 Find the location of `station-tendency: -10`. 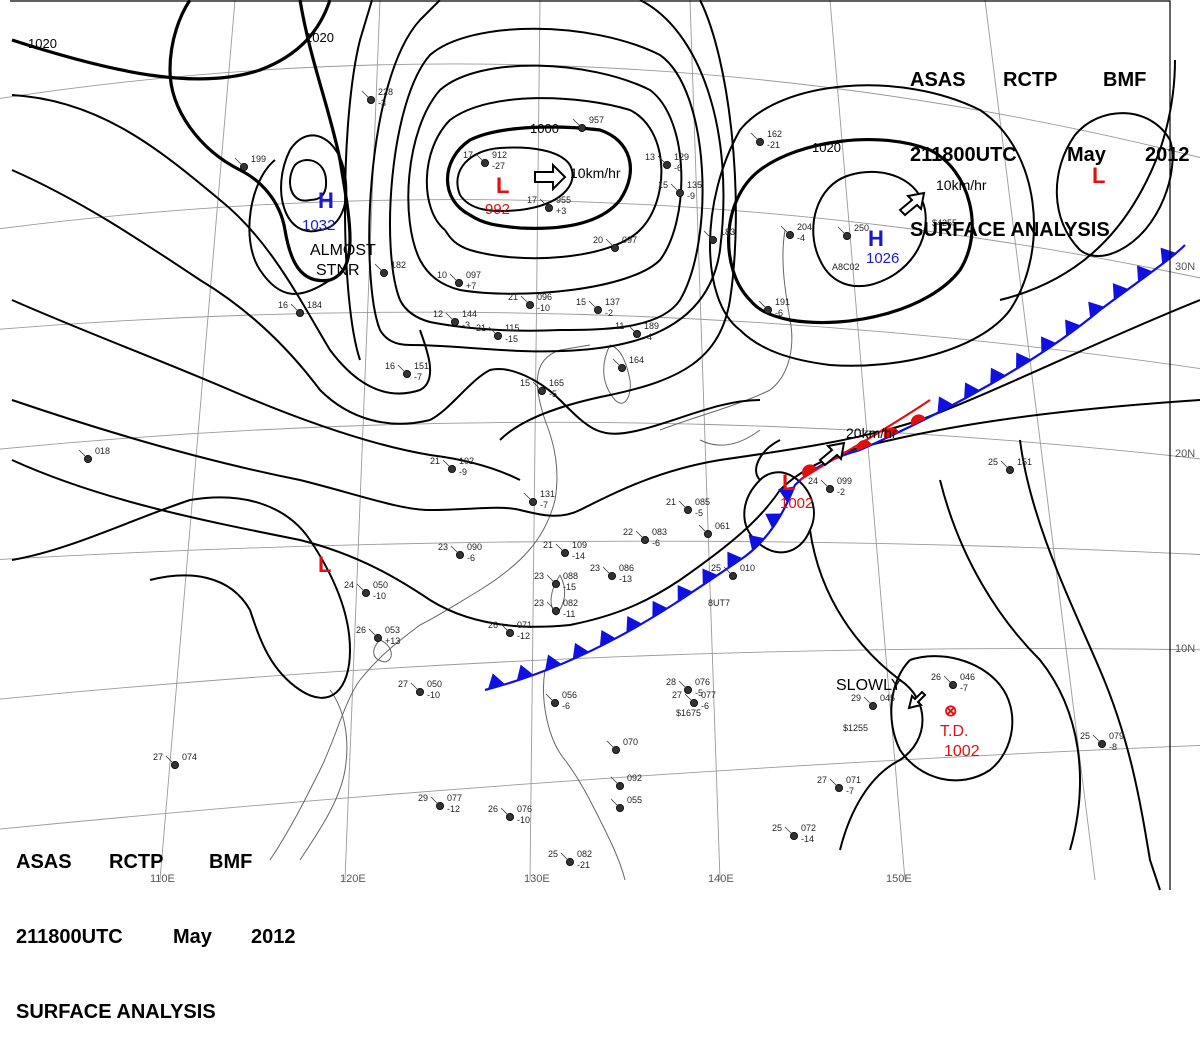

station-tendency: -10 is located at coordinates (433, 695).